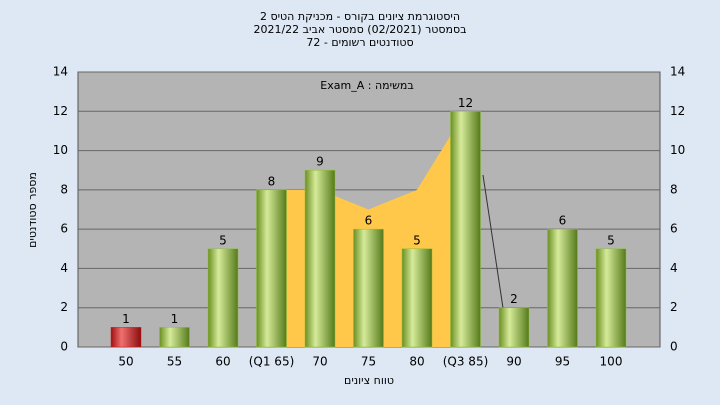  I want to click on y2-tick-label: 14, so click(677, 72).